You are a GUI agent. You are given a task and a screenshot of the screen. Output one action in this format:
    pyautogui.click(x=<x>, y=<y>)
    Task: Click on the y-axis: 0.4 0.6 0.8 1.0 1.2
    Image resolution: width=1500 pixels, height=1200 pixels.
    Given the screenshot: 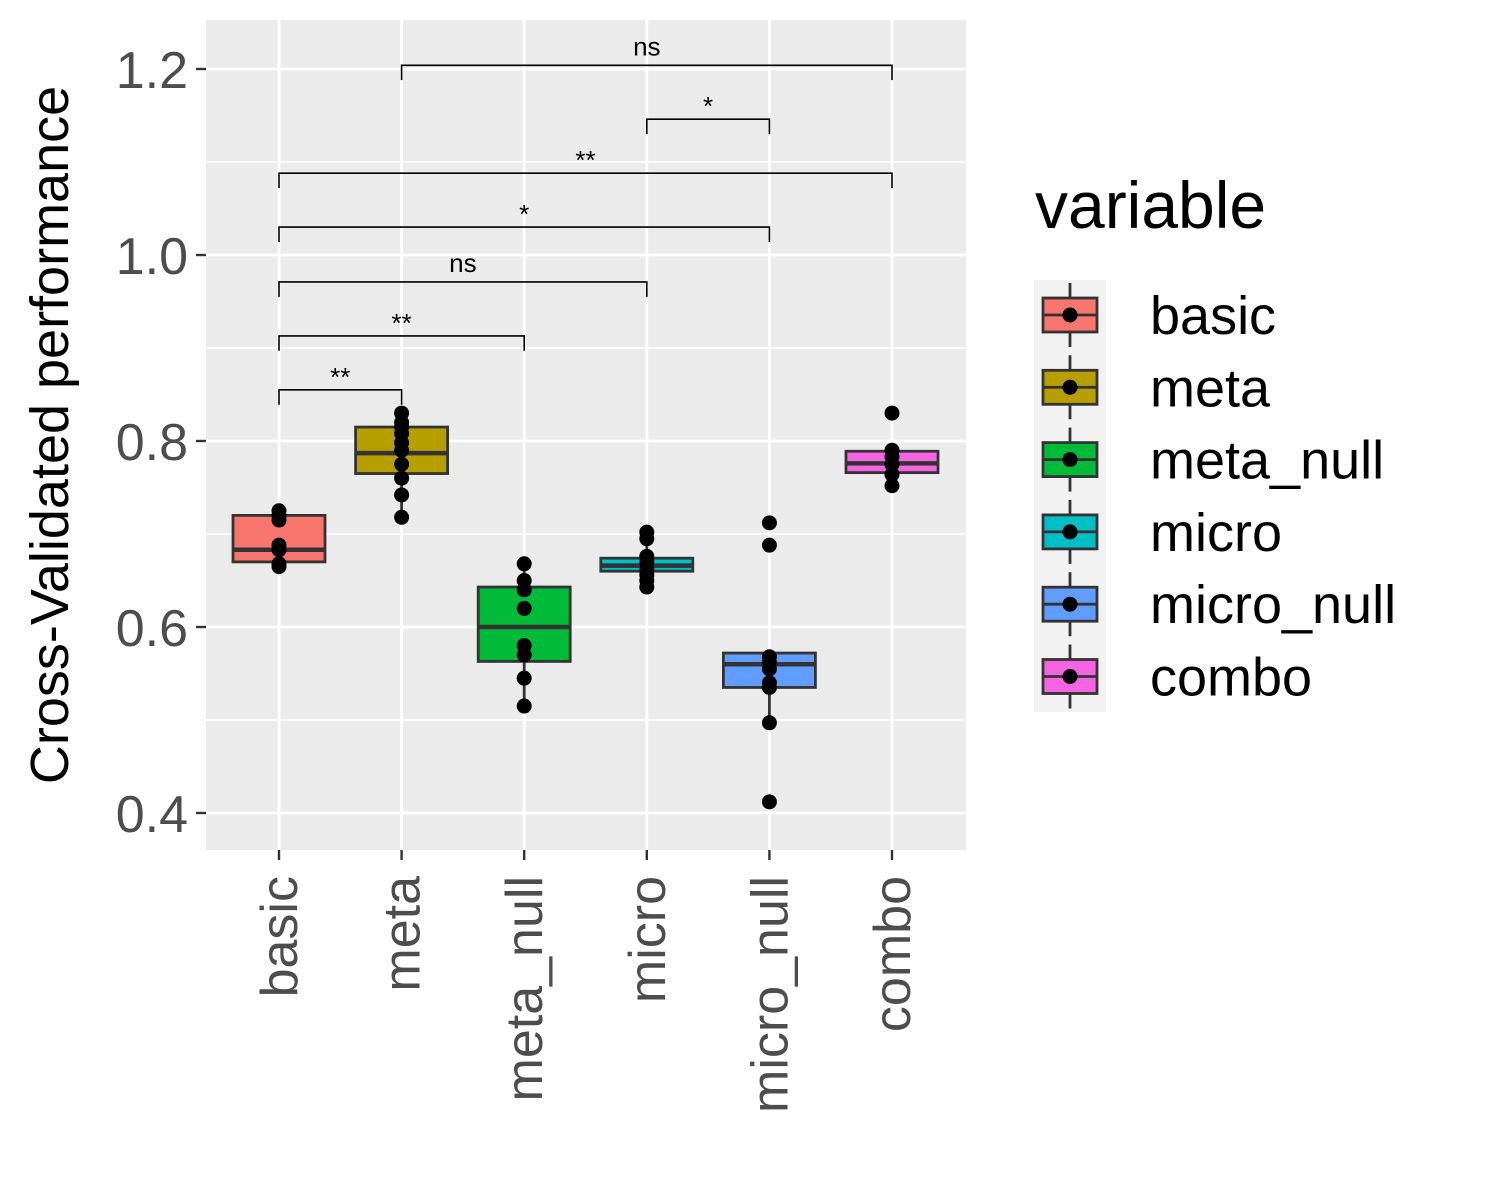 What is the action you would take?
    pyautogui.click(x=161, y=443)
    